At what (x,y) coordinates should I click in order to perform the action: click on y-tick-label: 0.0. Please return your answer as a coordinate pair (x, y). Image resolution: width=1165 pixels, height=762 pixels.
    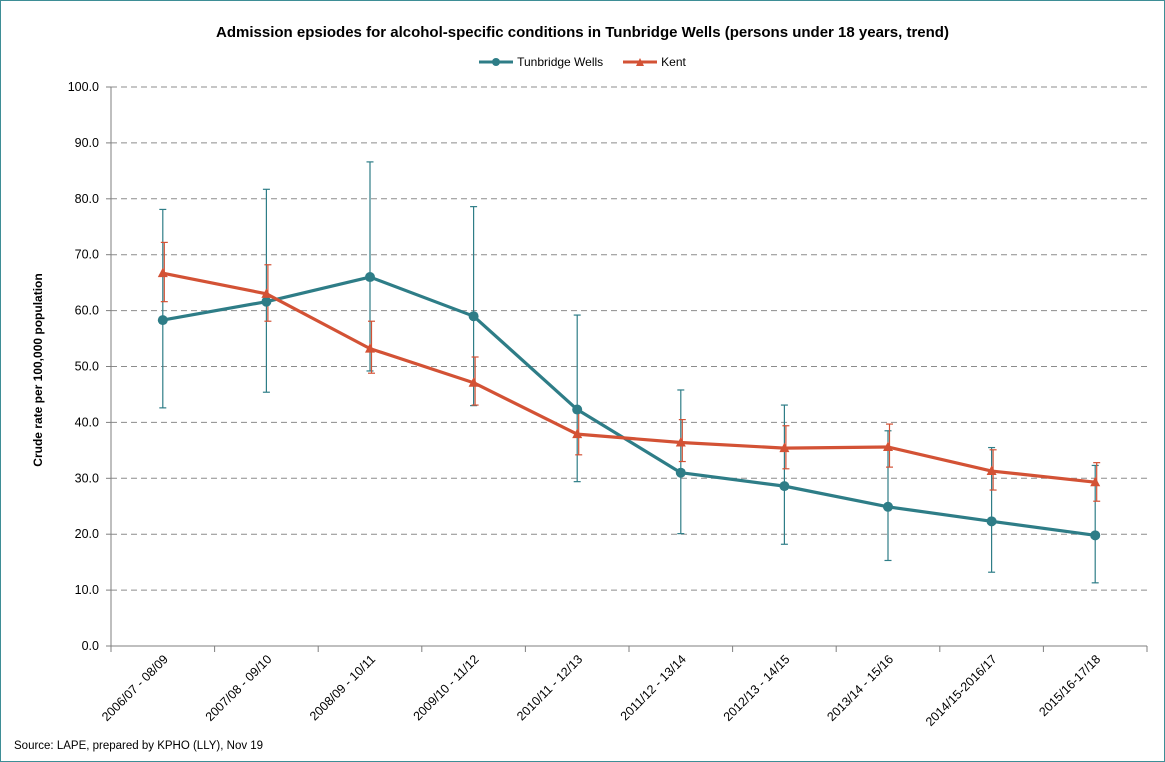
    Looking at the image, I should click on (90, 646).